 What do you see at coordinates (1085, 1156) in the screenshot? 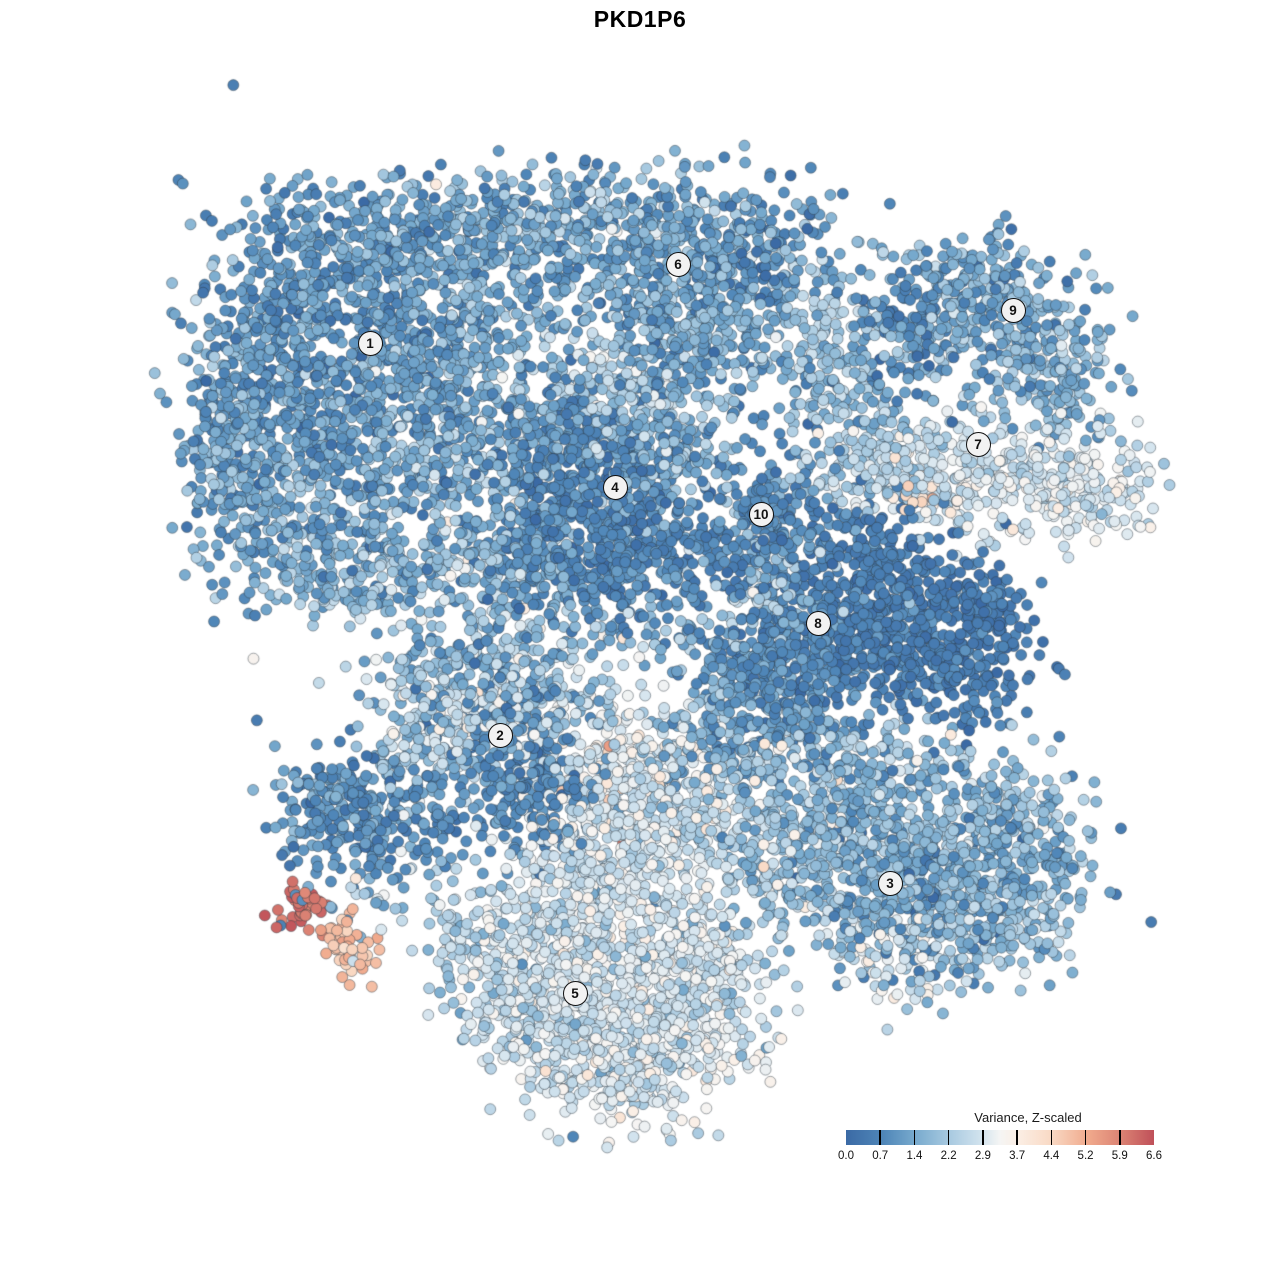
I see `legend-tick-label: 5.2` at bounding box center [1085, 1156].